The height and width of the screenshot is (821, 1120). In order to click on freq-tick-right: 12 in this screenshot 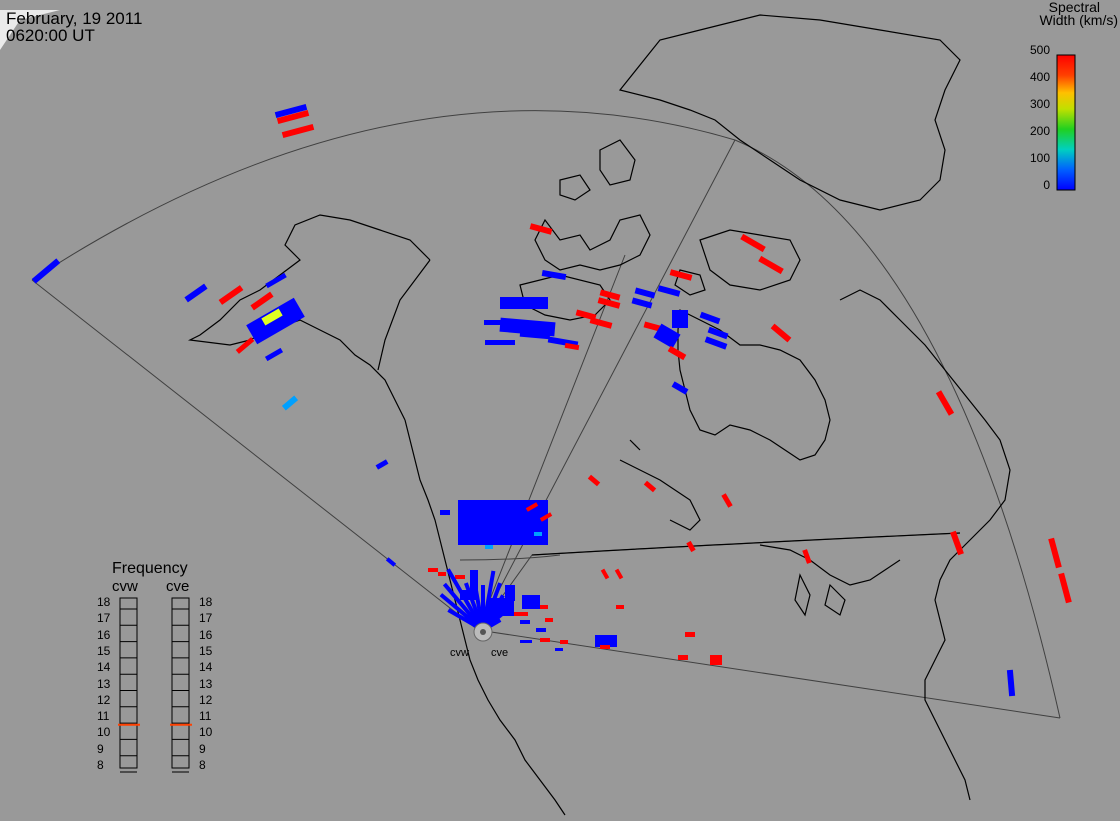, I will do `click(206, 699)`.